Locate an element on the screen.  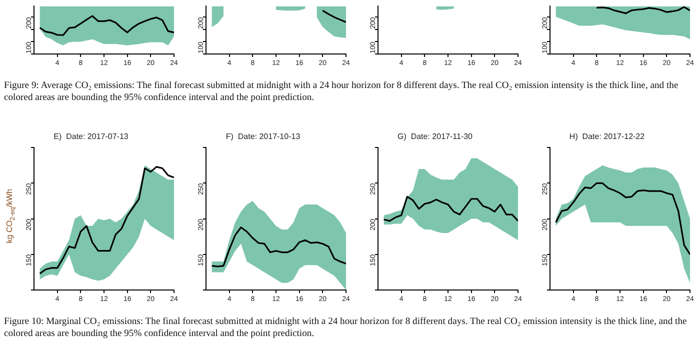
chart-title: E) Date: 2017-07-13 is located at coordinates (91, 137).